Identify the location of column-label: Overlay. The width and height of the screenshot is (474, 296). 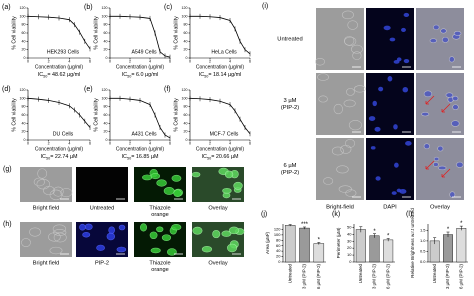
(440, 208).